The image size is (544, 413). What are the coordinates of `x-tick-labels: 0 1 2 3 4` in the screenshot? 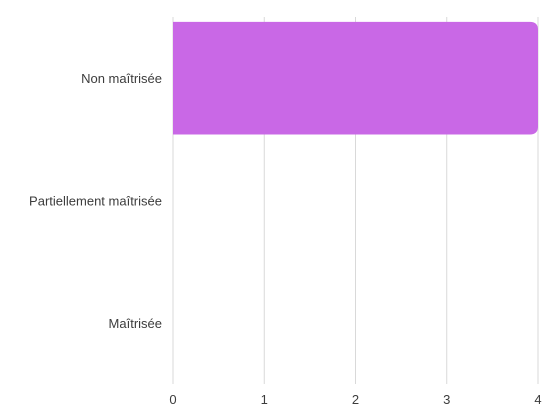 It's located at (355, 399).